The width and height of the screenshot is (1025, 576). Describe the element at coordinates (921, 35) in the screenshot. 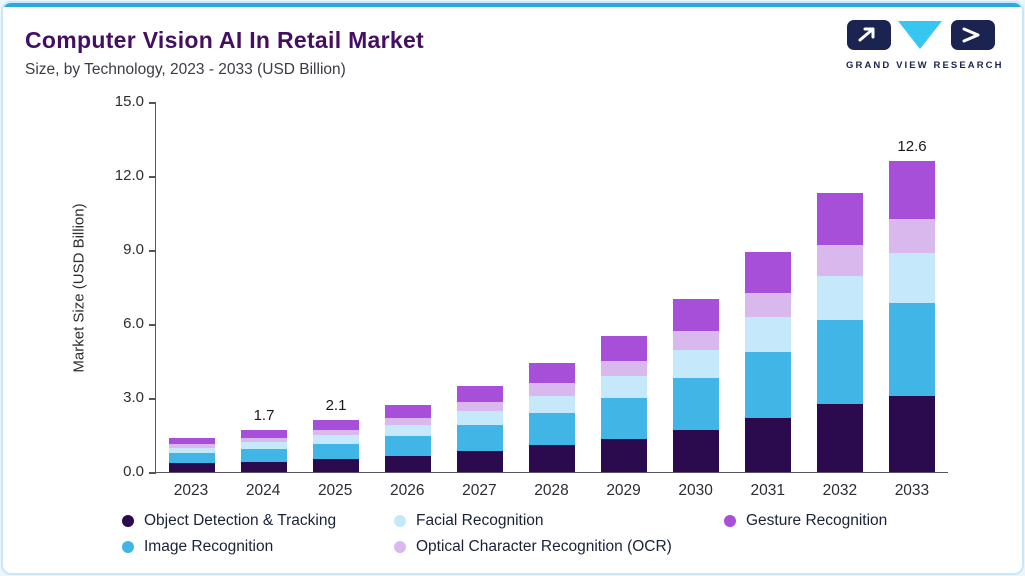

I see `gvr-logo-mark` at that location.